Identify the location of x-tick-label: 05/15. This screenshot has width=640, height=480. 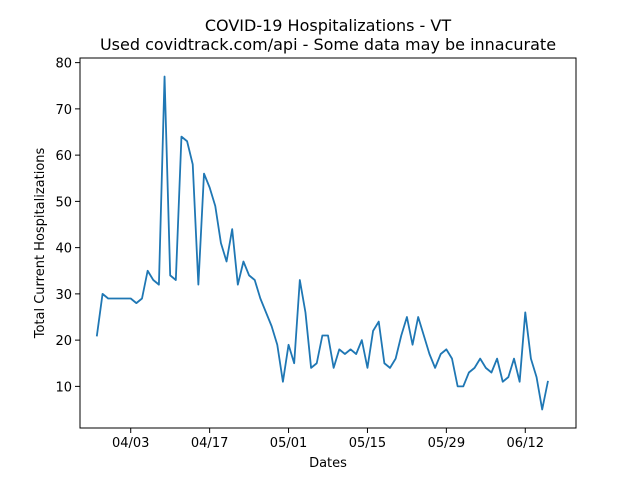
(367, 443).